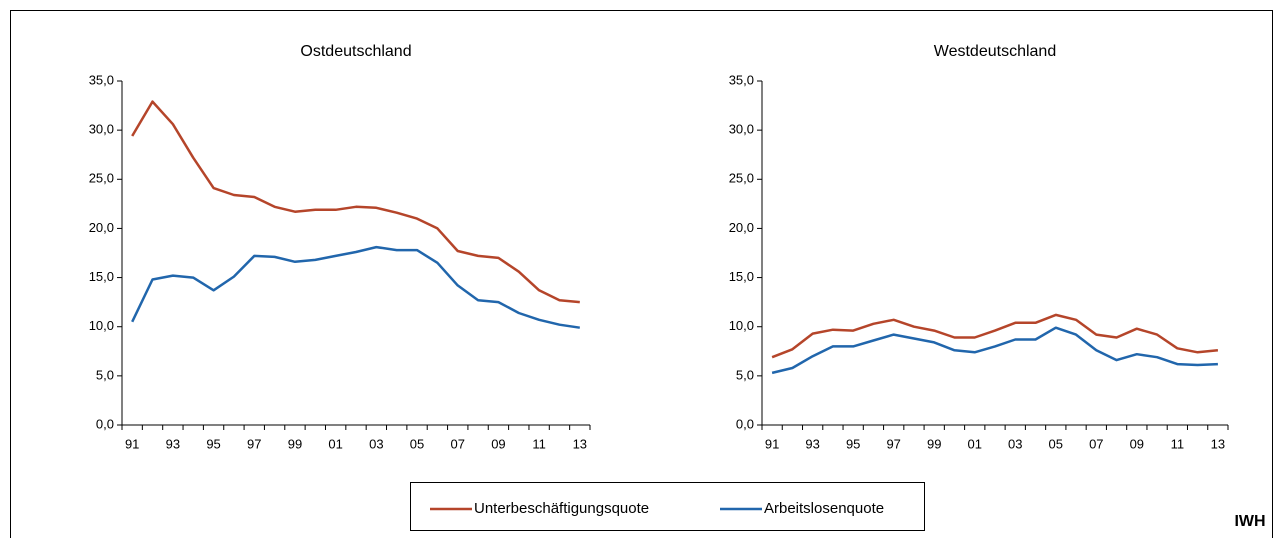 This screenshot has width=1282, height=538. I want to click on source-label: IWH, so click(1249, 521).